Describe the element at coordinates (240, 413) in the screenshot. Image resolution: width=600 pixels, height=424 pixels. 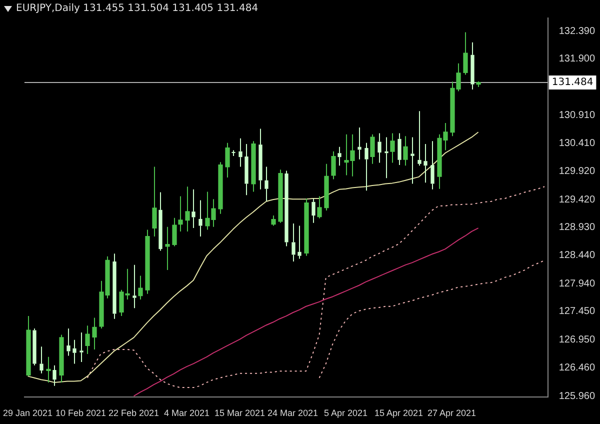
I see `x-tick-label: 15 Mar 2021` at that location.